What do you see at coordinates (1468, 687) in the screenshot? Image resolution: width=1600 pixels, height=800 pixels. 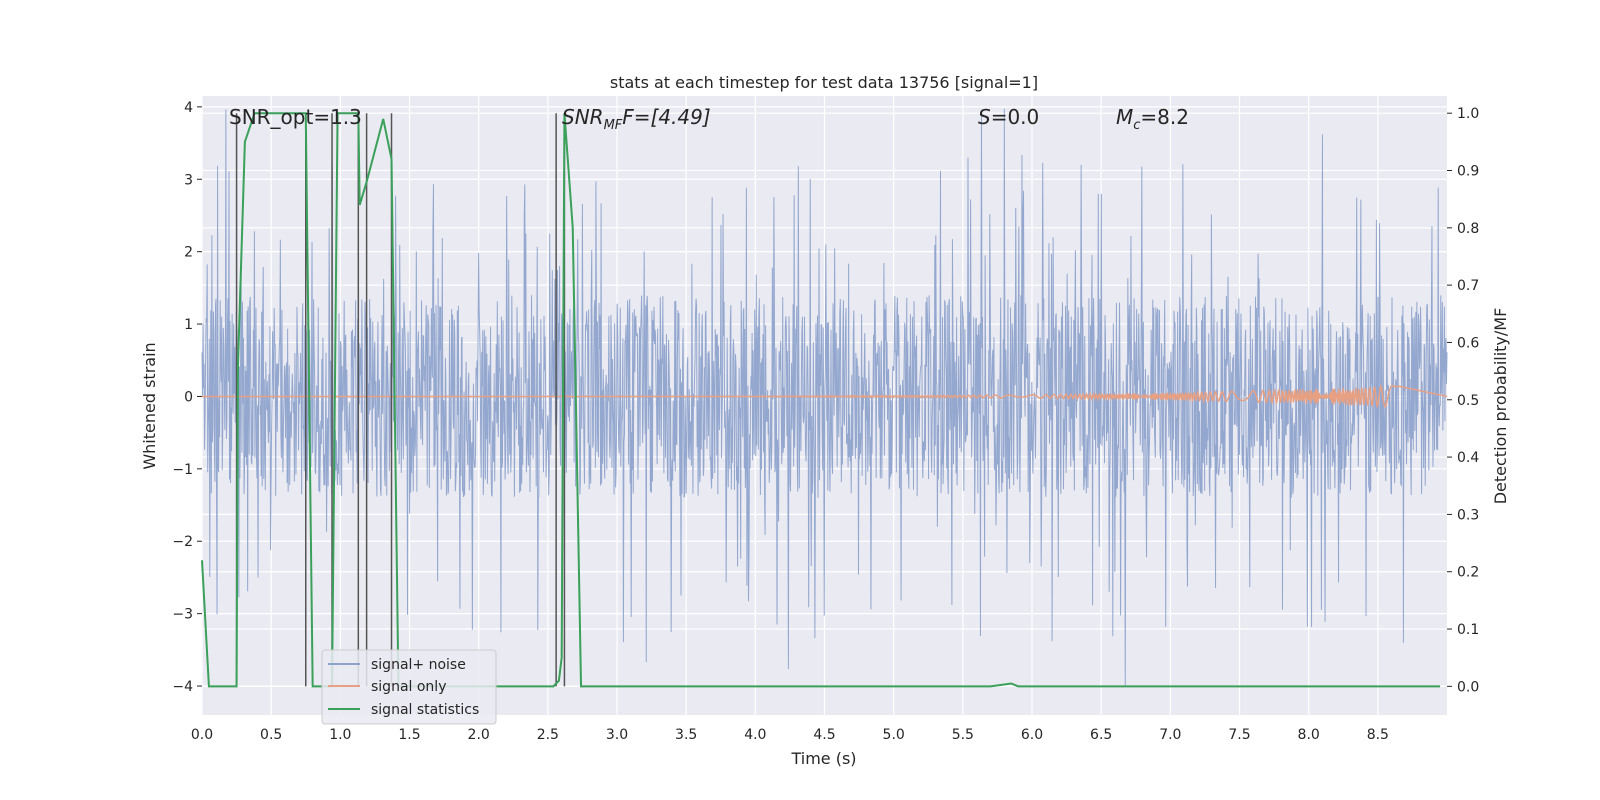 I see `y-tick-label-right: 0.0` at bounding box center [1468, 687].